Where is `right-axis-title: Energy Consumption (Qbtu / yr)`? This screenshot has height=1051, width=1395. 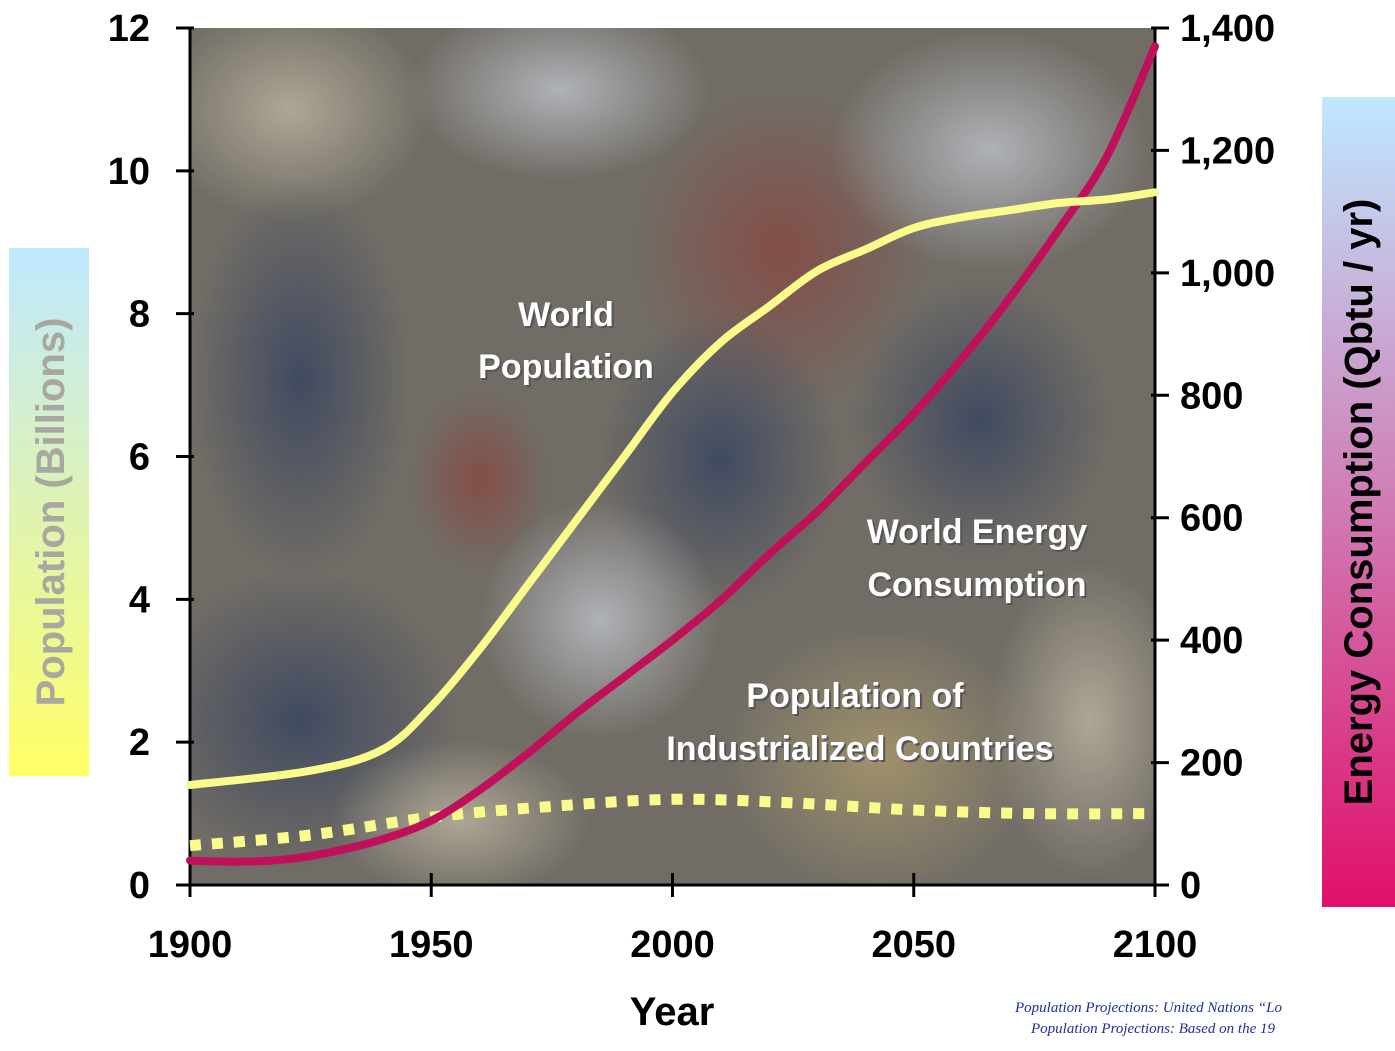
right-axis-title: Energy Consumption (Qbtu / yr) is located at coordinates (1359, 502).